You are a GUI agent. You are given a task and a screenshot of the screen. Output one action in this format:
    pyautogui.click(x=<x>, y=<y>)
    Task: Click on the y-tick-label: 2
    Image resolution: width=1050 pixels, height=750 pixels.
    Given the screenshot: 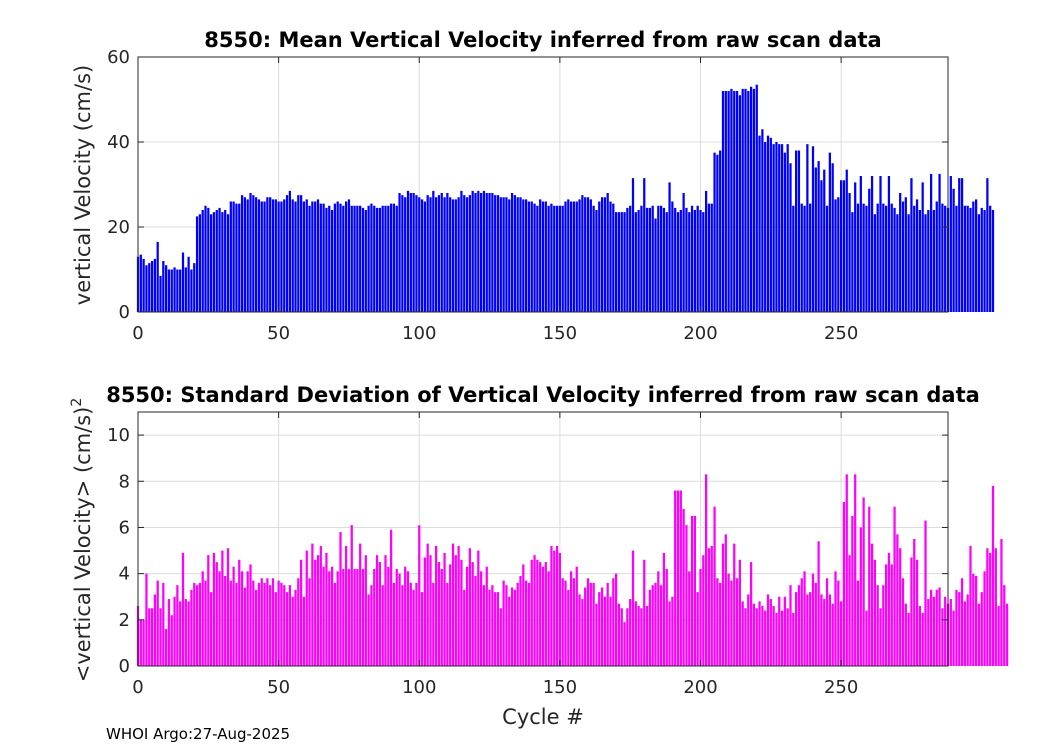 What is the action you would take?
    pyautogui.click(x=124, y=620)
    